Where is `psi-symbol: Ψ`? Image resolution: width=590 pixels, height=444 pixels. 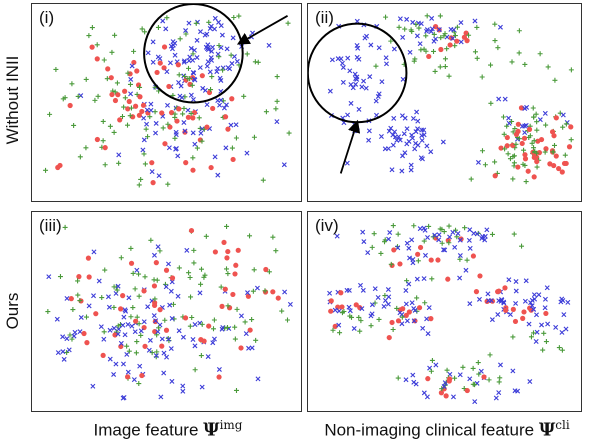
psi-symbol: Ψ is located at coordinates (547, 430).